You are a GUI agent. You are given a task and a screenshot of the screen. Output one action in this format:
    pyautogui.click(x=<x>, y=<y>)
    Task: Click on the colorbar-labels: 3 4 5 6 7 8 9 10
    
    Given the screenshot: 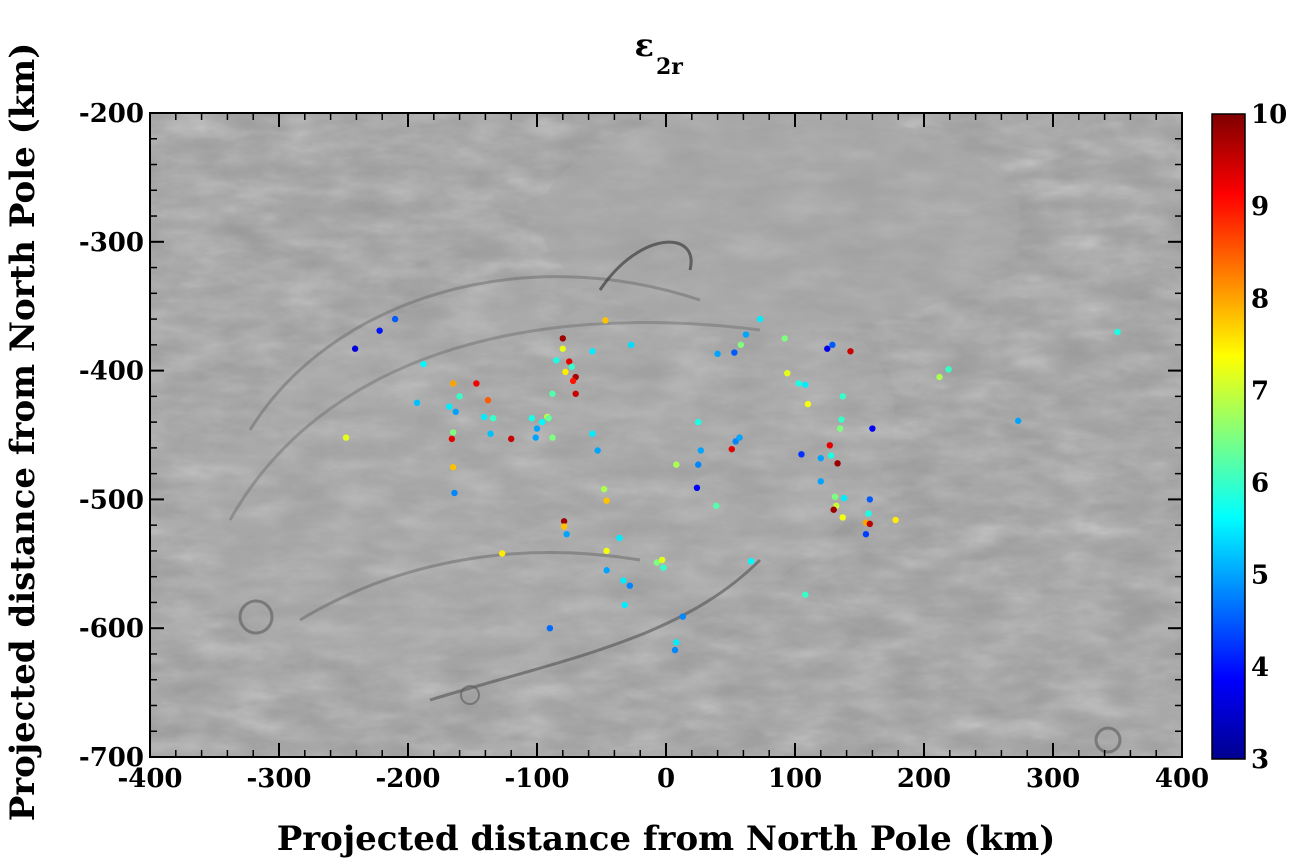 What is the action you would take?
    pyautogui.click(x=1269, y=437)
    